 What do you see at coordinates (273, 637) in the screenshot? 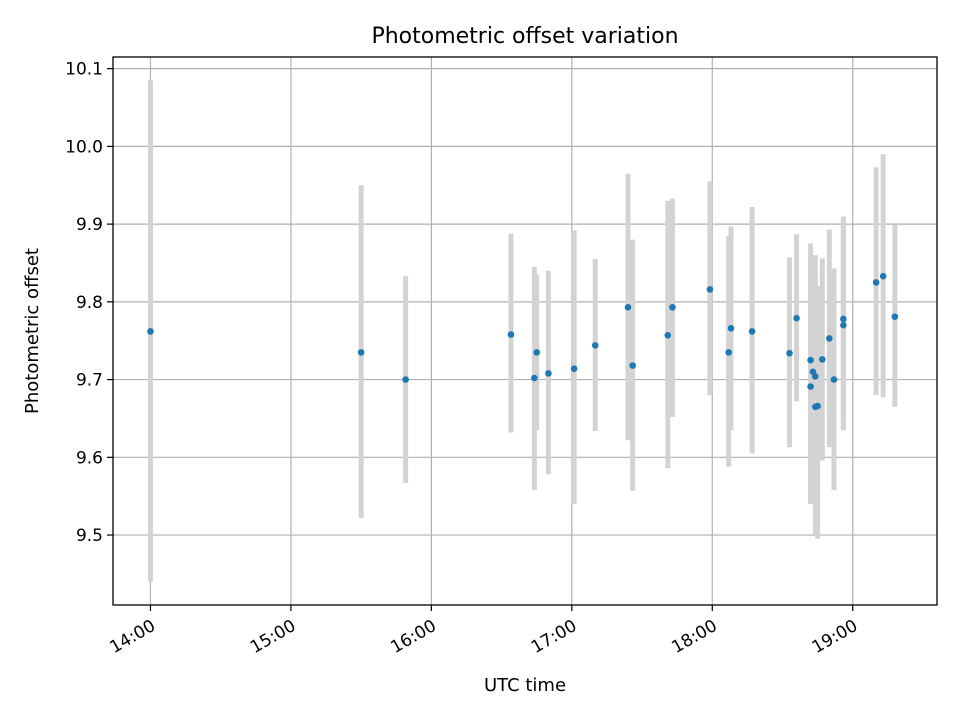
I see `x-tick-label: 15:00` at bounding box center [273, 637].